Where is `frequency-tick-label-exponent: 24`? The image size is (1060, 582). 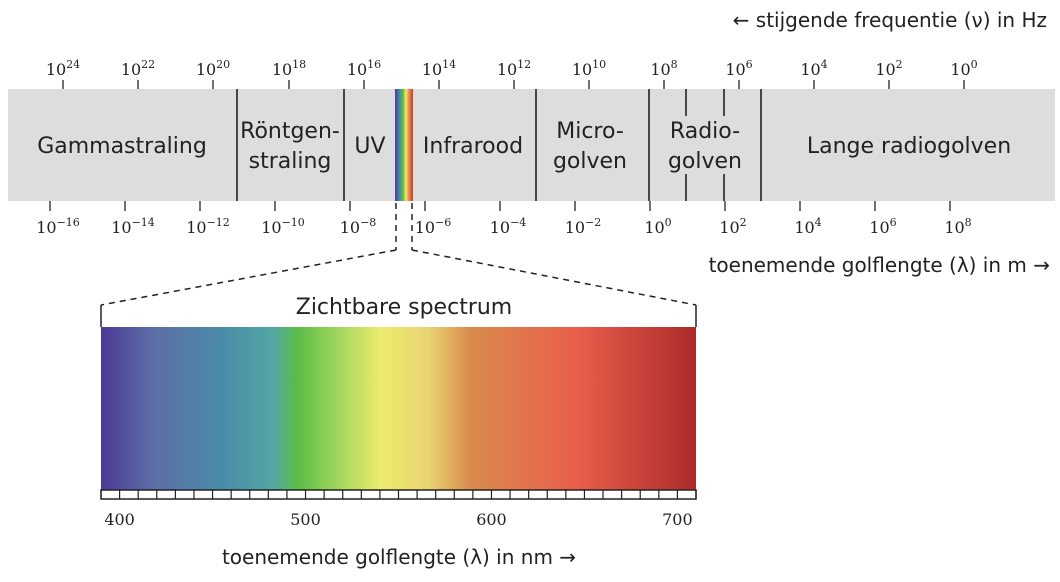 frequency-tick-label-exponent: 24 is located at coordinates (73, 64).